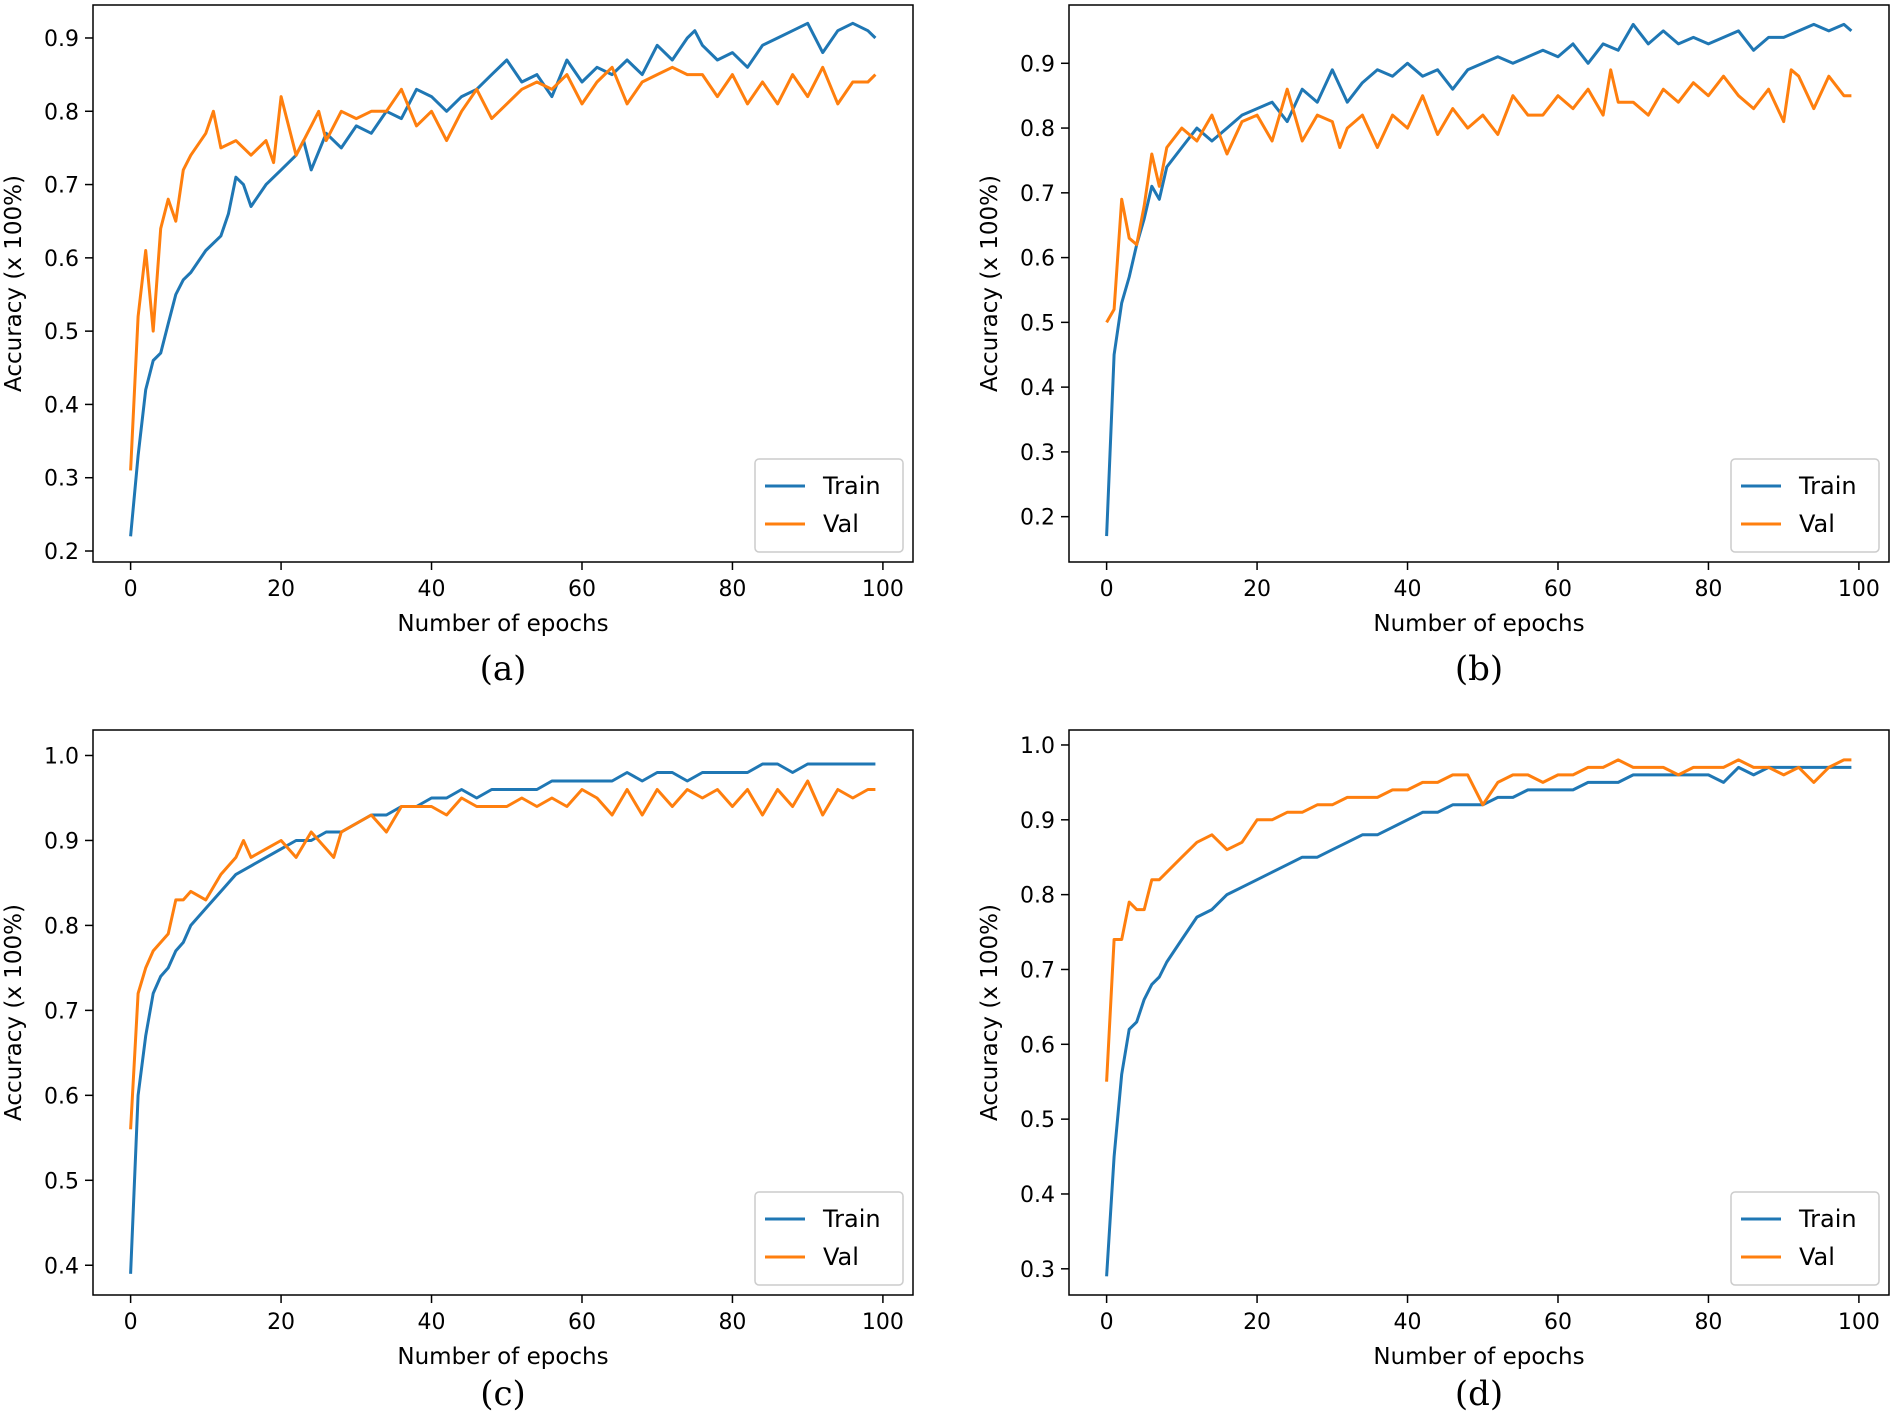  What do you see at coordinates (1479, 669) in the screenshot?
I see `panel-caption: (b)` at bounding box center [1479, 669].